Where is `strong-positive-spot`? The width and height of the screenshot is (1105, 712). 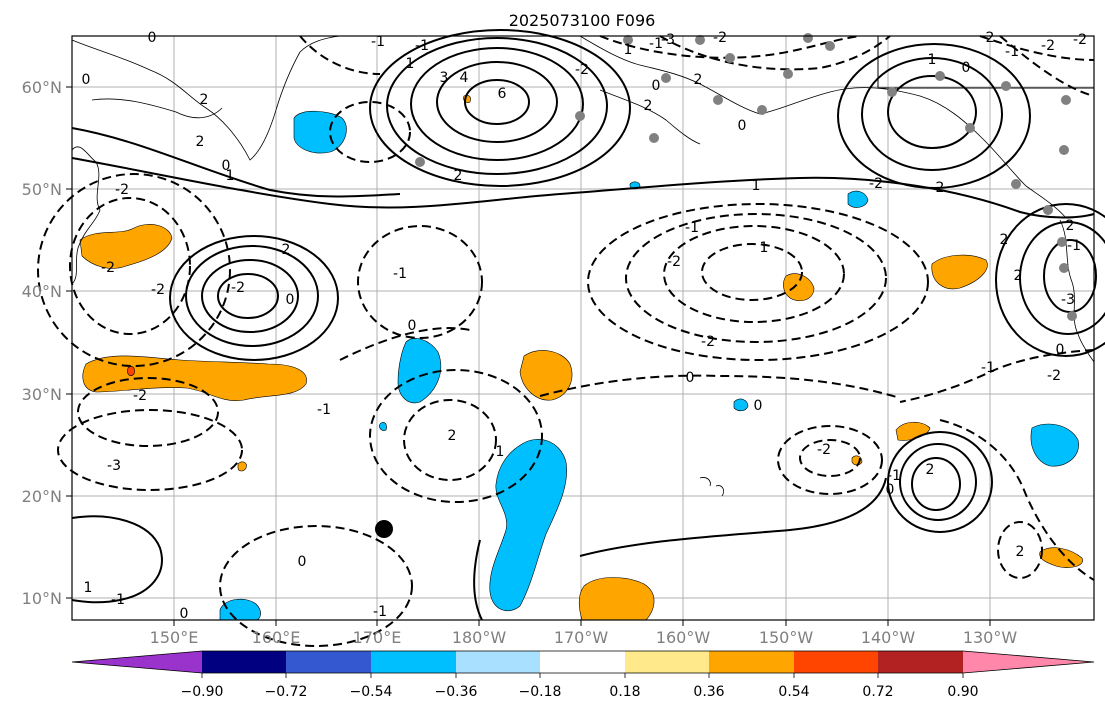 strong-positive-spot is located at coordinates (131, 371).